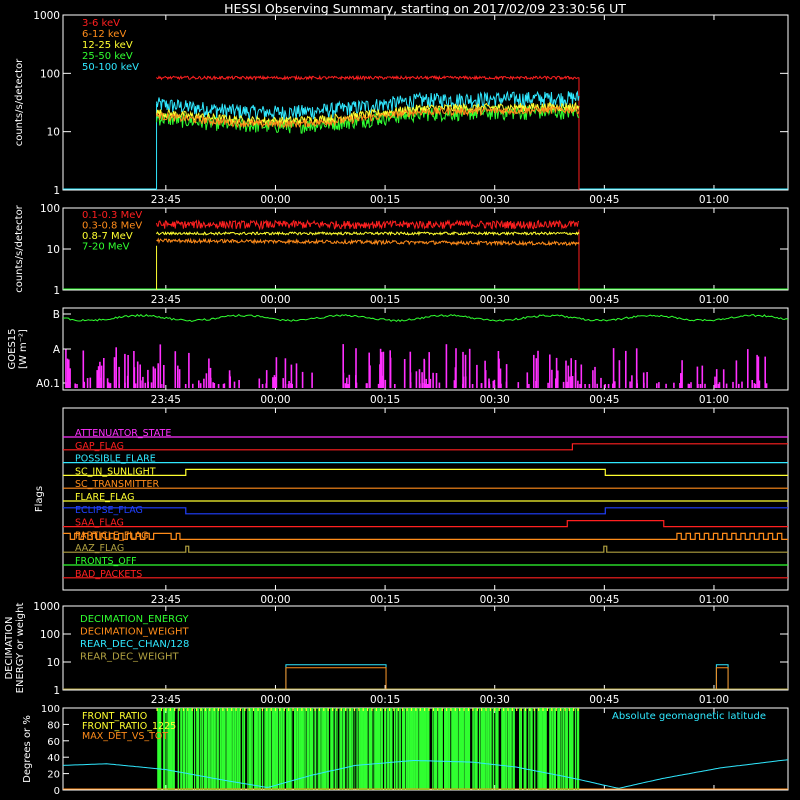 This screenshot has width=800, height=800. Describe the element at coordinates (425, 648) in the screenshot. I see `panel-5-frame` at that location.